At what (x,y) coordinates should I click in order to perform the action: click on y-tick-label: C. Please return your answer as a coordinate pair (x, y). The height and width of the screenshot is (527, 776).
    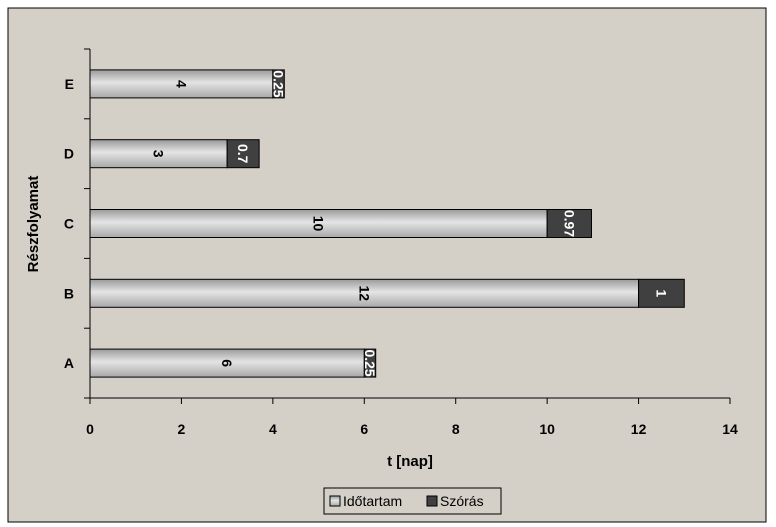
    Looking at the image, I should click on (69, 224).